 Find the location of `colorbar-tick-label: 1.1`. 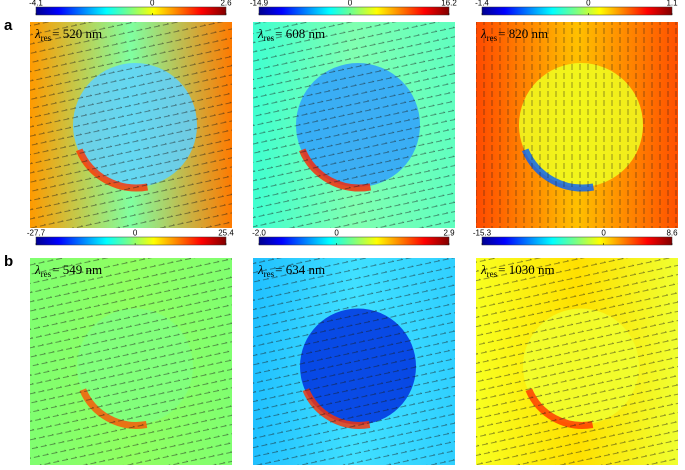

colorbar-tick-label: 1.1 is located at coordinates (672, 4).